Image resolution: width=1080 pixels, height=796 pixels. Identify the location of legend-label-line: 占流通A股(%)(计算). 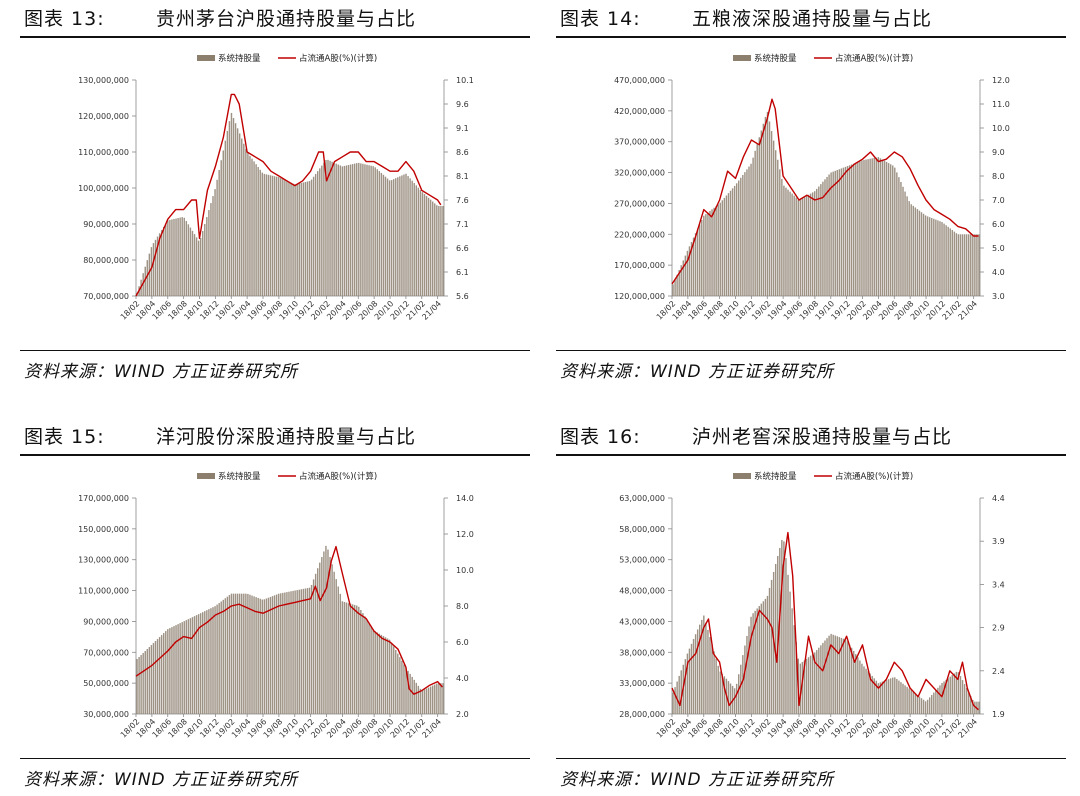
(338, 58).